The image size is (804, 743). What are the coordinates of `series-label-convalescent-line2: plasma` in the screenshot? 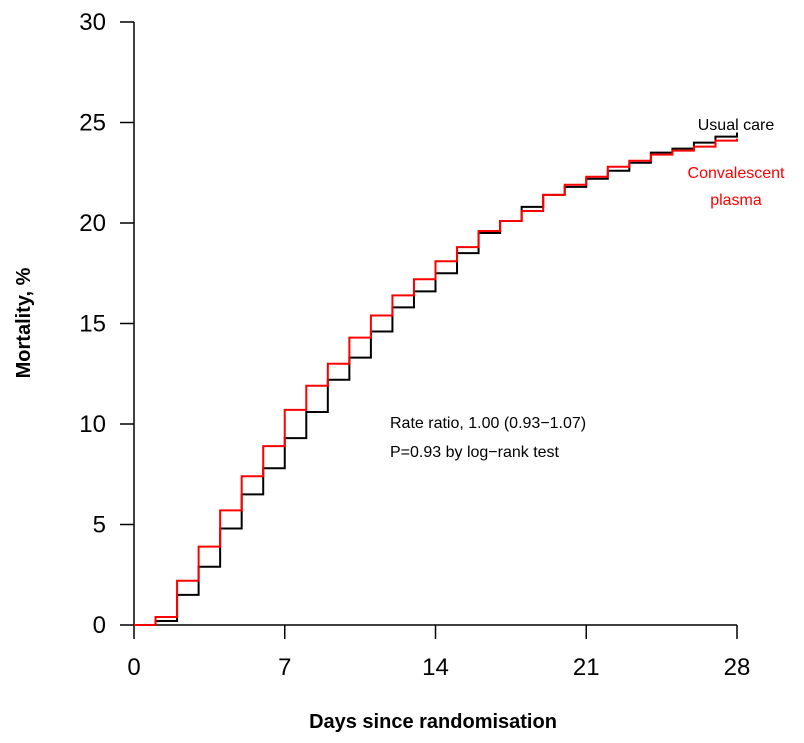 It's located at (736, 200).